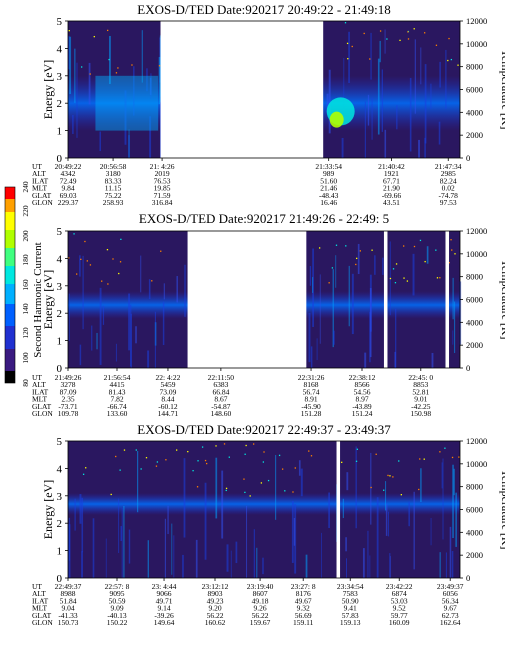 The image size is (505, 649). I want to click on y-tick-label: 1, so click(60, 132).